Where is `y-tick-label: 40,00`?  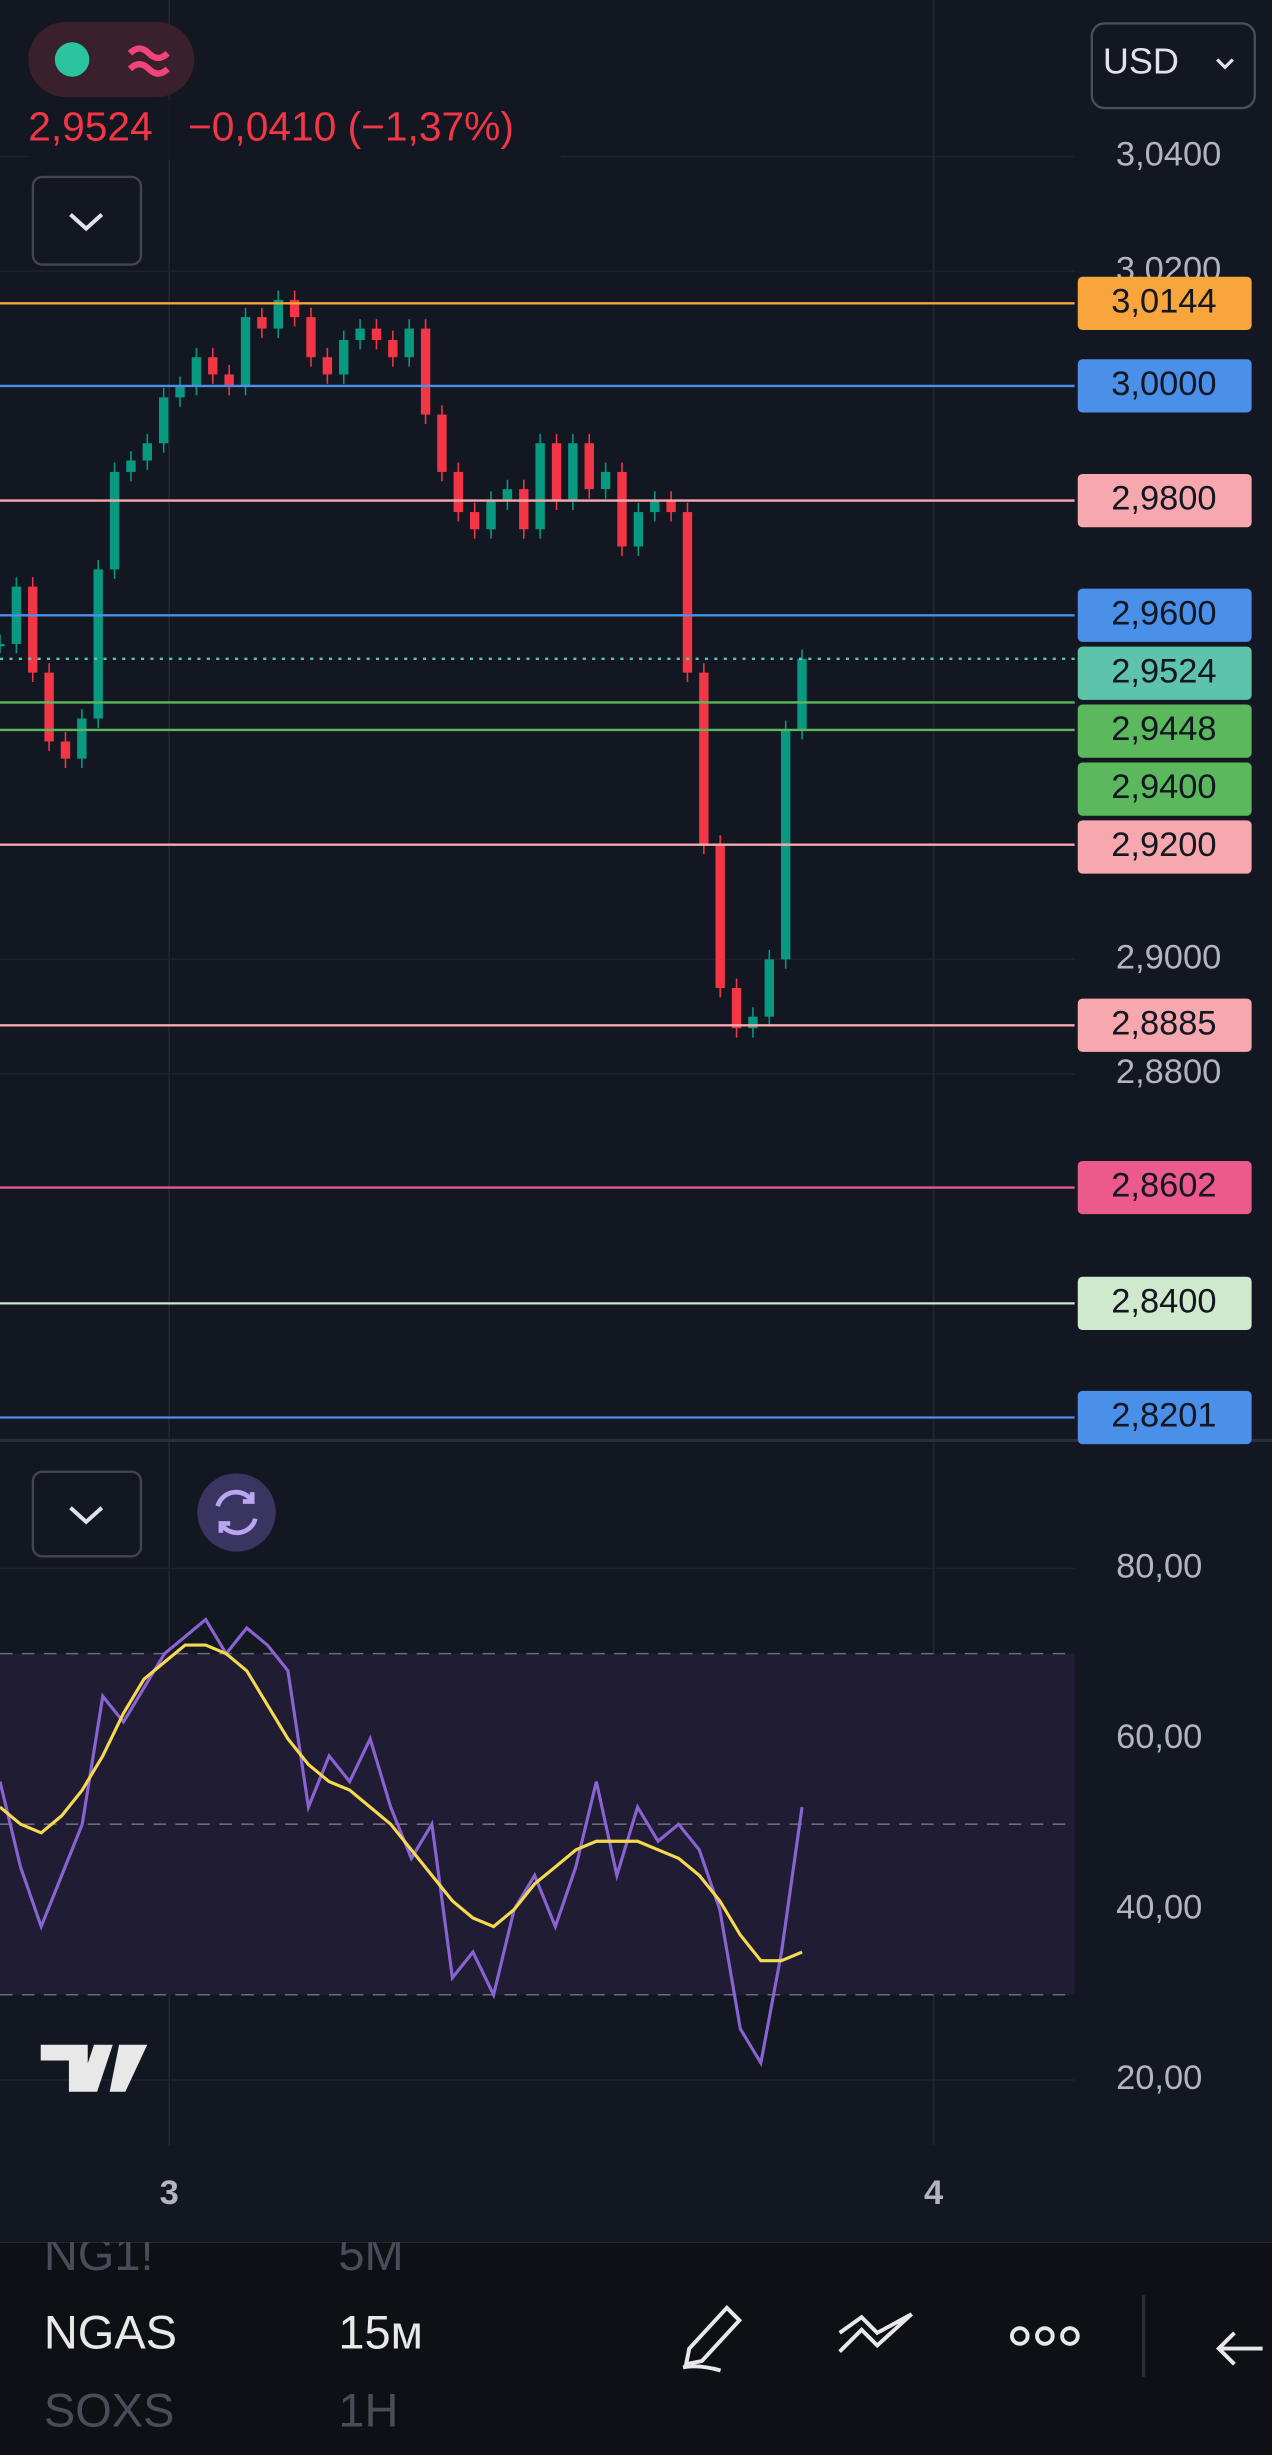
y-tick-label: 40,00 is located at coordinates (1159, 1908).